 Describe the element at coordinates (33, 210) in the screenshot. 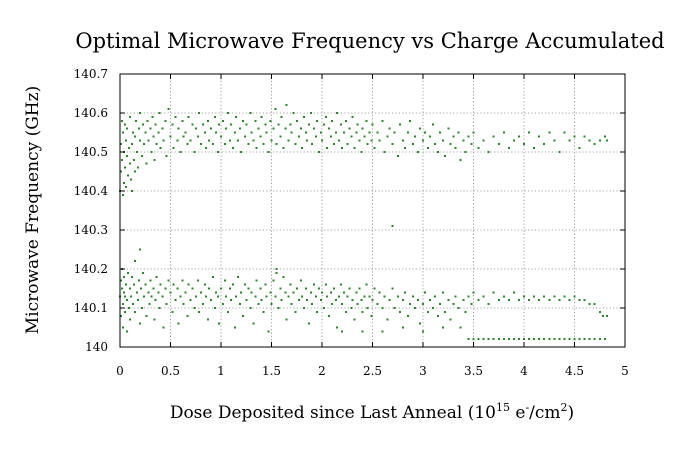

I see `y-axis-label: Microwave Frequency (GHz)` at that location.